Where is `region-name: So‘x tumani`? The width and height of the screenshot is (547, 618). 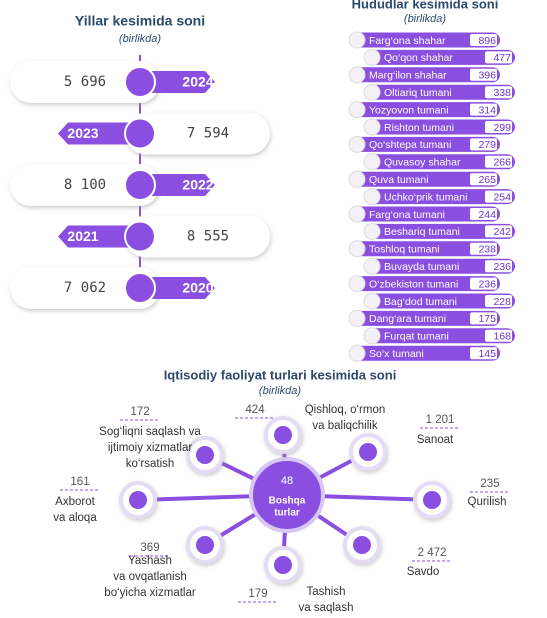 region-name: So‘x tumani is located at coordinates (396, 354).